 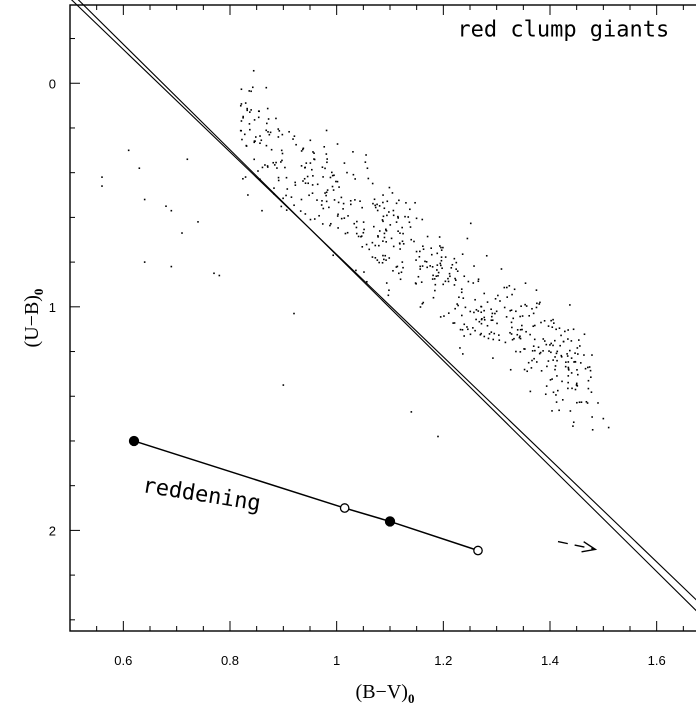 What do you see at coordinates (306, 496) in the screenshot?
I see `reddening-line` at bounding box center [306, 496].